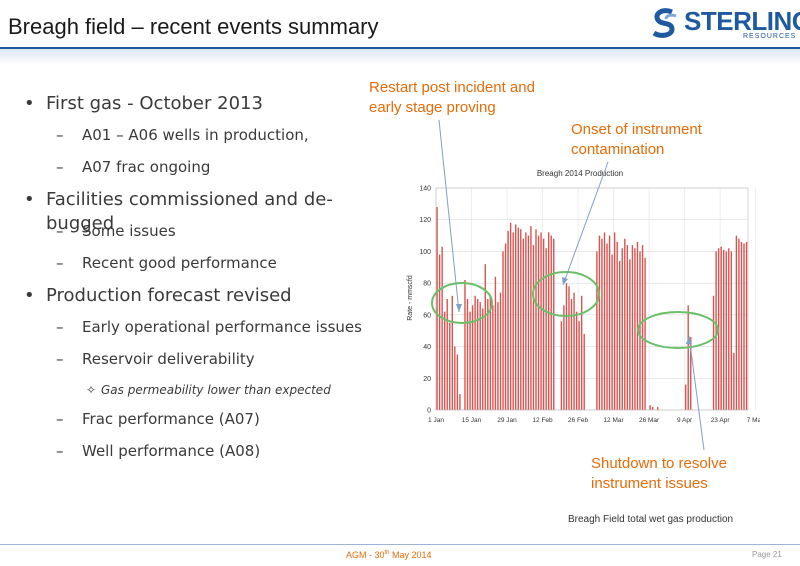  Describe the element at coordinates (432, 107) in the screenshot. I see `annotation-line: early stage proving` at that location.